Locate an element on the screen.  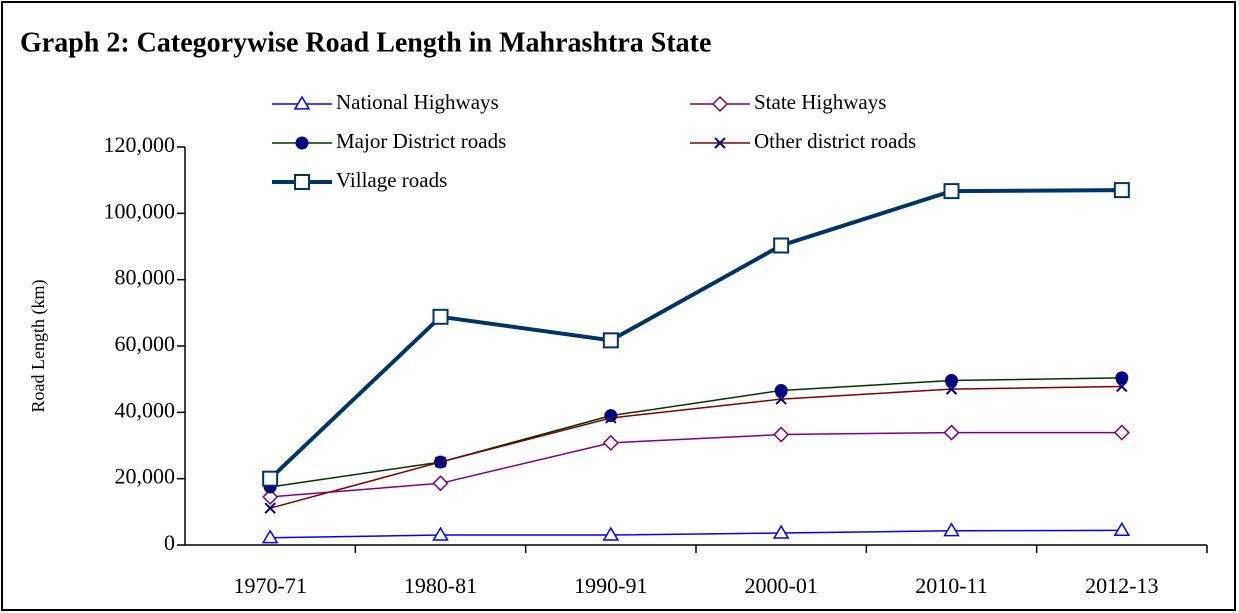
x-tick-label: 1990-91 is located at coordinates (610, 585).